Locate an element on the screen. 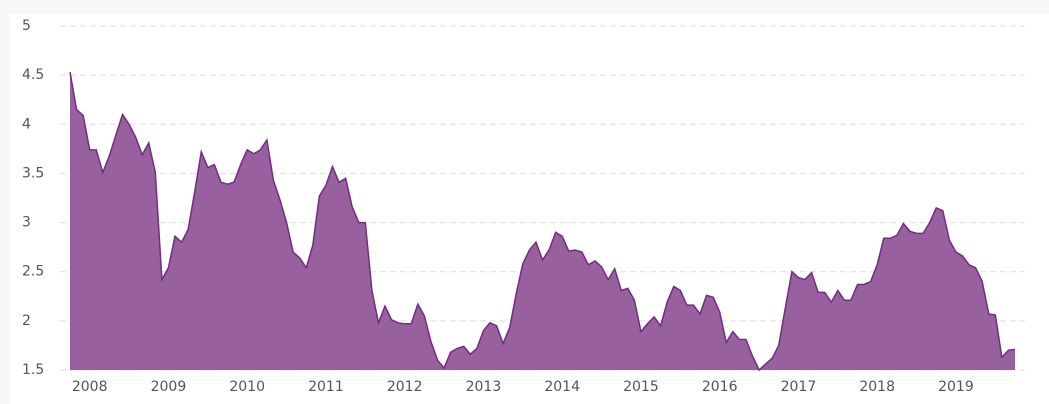 The height and width of the screenshot is (404, 1049). y-tick-label: 5 is located at coordinates (26, 26).